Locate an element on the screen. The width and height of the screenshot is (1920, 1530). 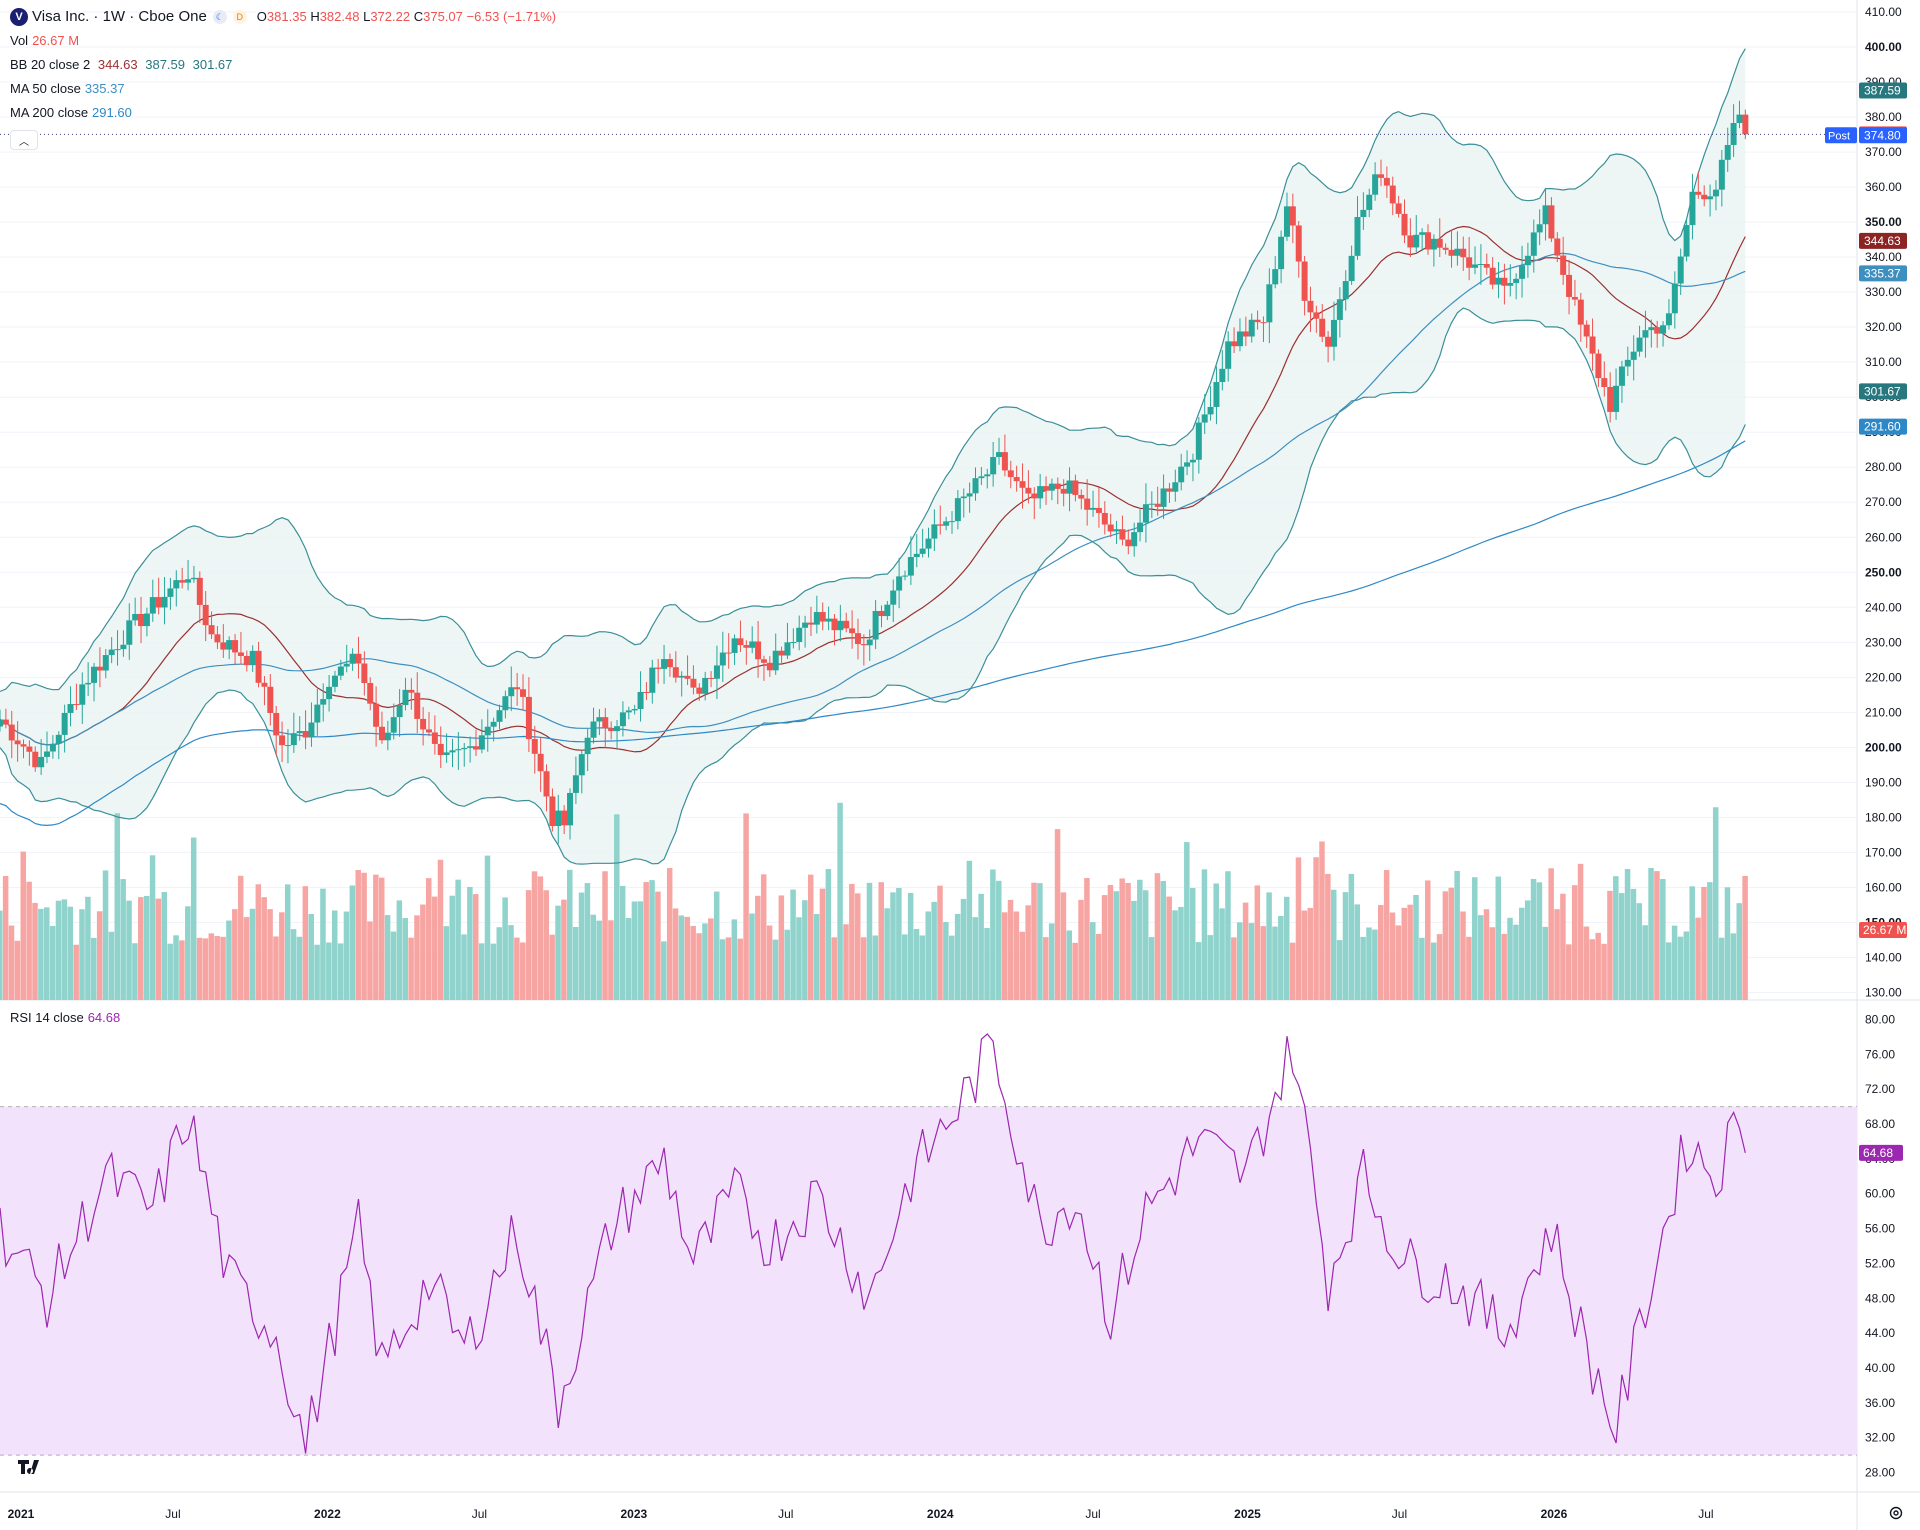
price-tick-label: 250.00 is located at coordinates (1883, 572).